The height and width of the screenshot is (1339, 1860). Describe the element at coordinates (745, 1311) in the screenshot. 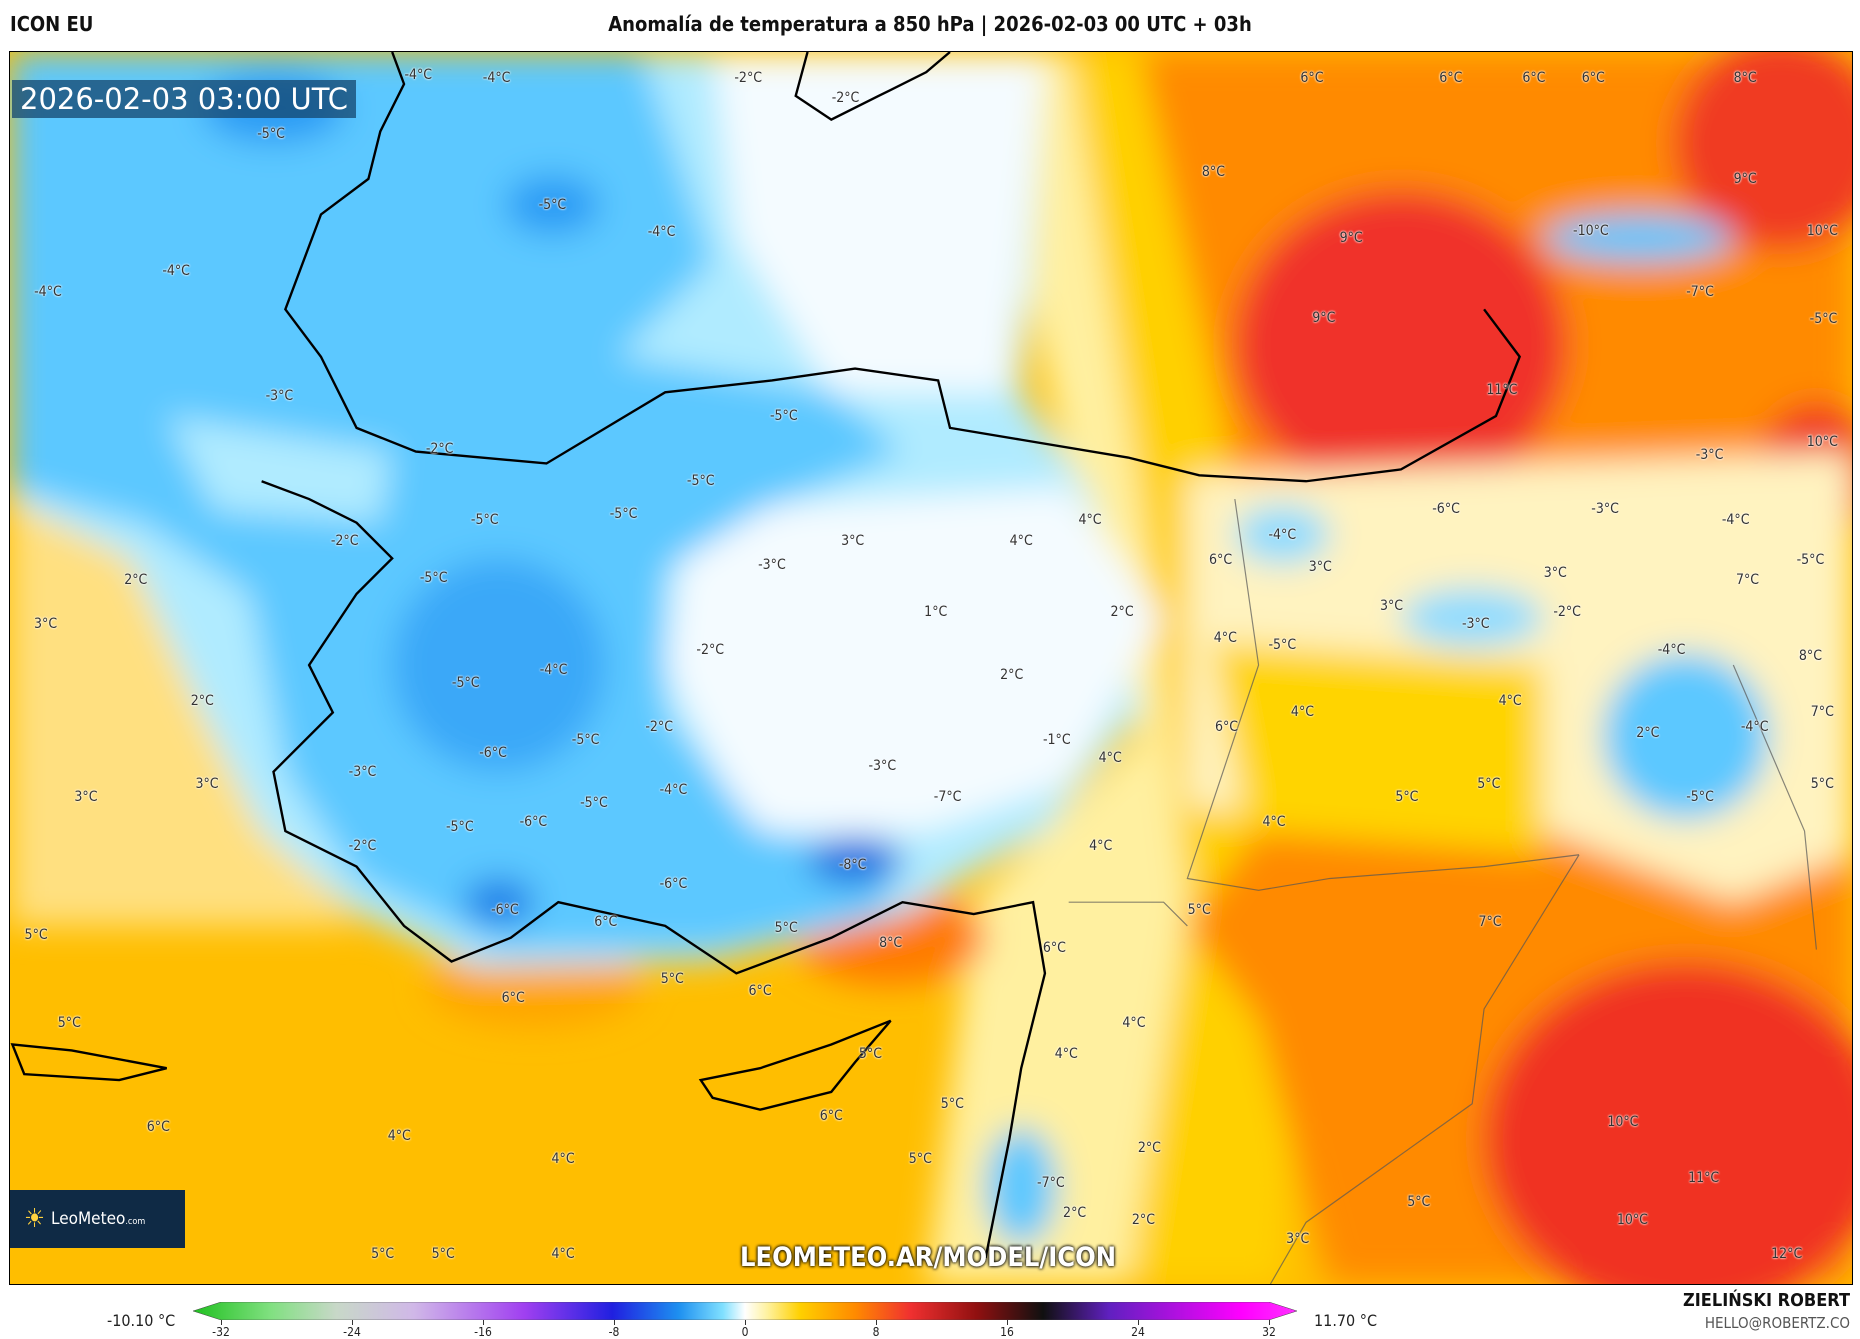

I see `colorbar` at that location.